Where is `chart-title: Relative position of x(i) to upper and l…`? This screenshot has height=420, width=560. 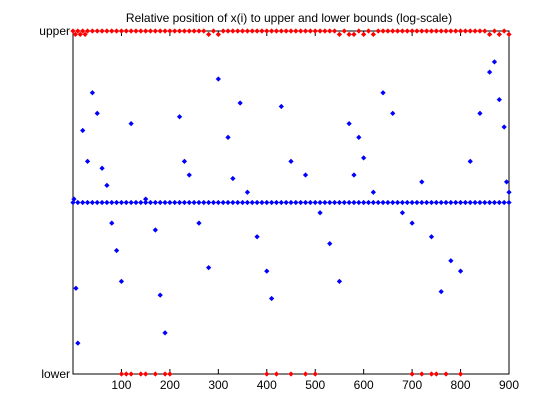
chart-title: Relative position of x(i) to upper and l… is located at coordinates (289, 18).